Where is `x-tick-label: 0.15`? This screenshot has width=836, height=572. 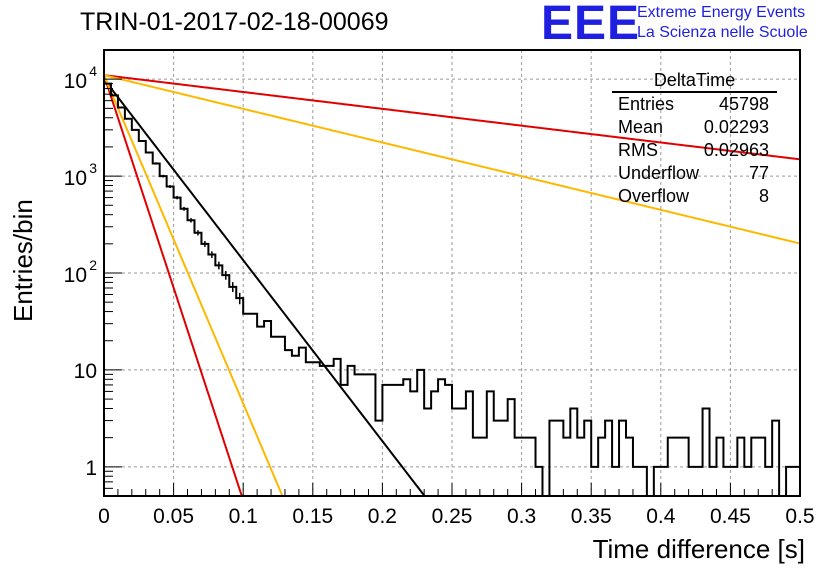 x-tick-label: 0.15 is located at coordinates (312, 516).